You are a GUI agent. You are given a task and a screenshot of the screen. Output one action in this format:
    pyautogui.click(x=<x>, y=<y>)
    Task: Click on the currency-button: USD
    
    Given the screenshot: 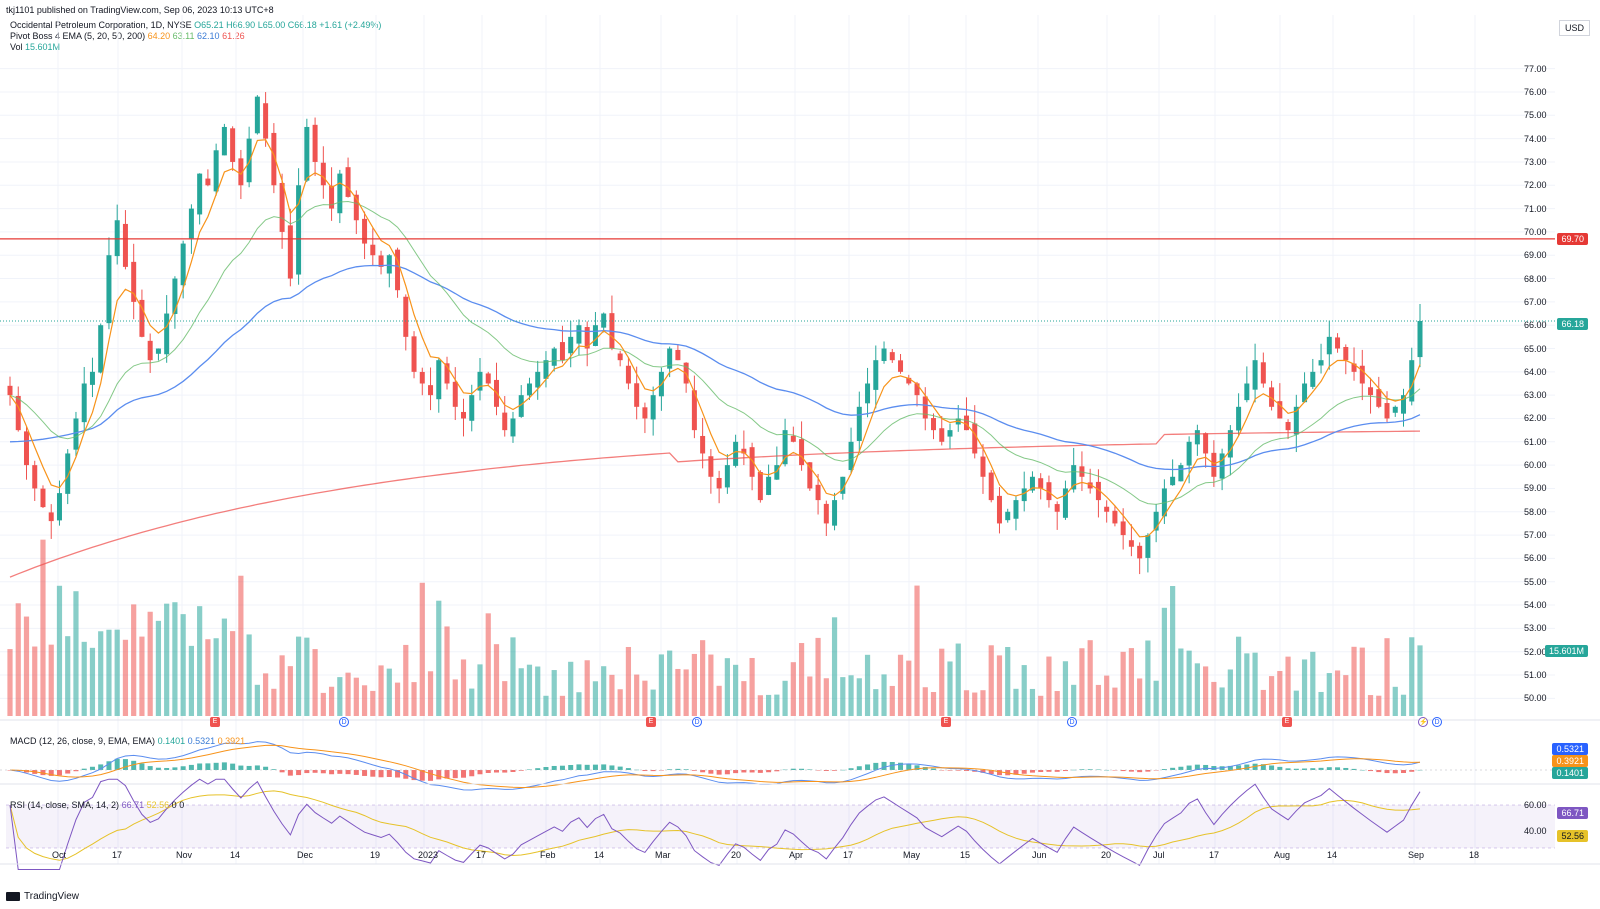 What is the action you would take?
    pyautogui.click(x=1574, y=28)
    